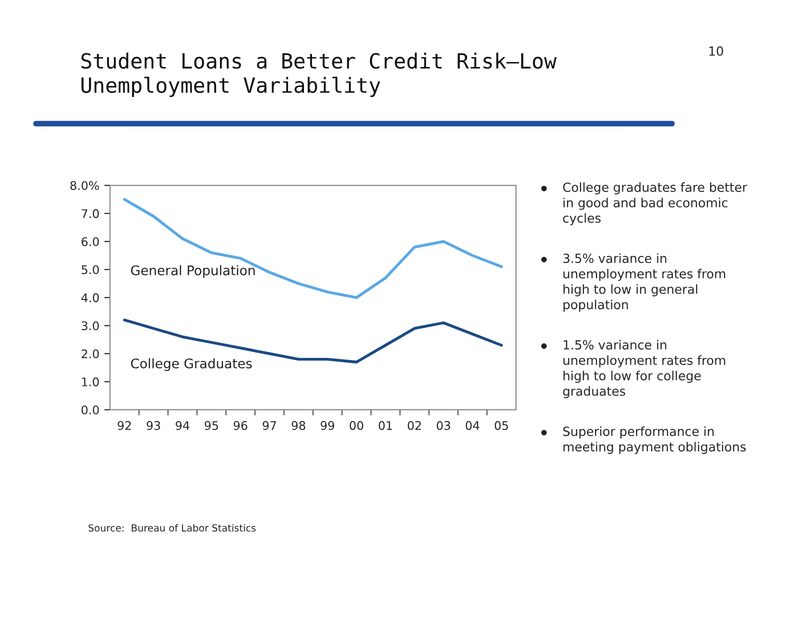 The width and height of the screenshot is (800, 618). Describe the element at coordinates (84, 185) in the screenshot. I see `y-tick-label: 8.0%` at that location.